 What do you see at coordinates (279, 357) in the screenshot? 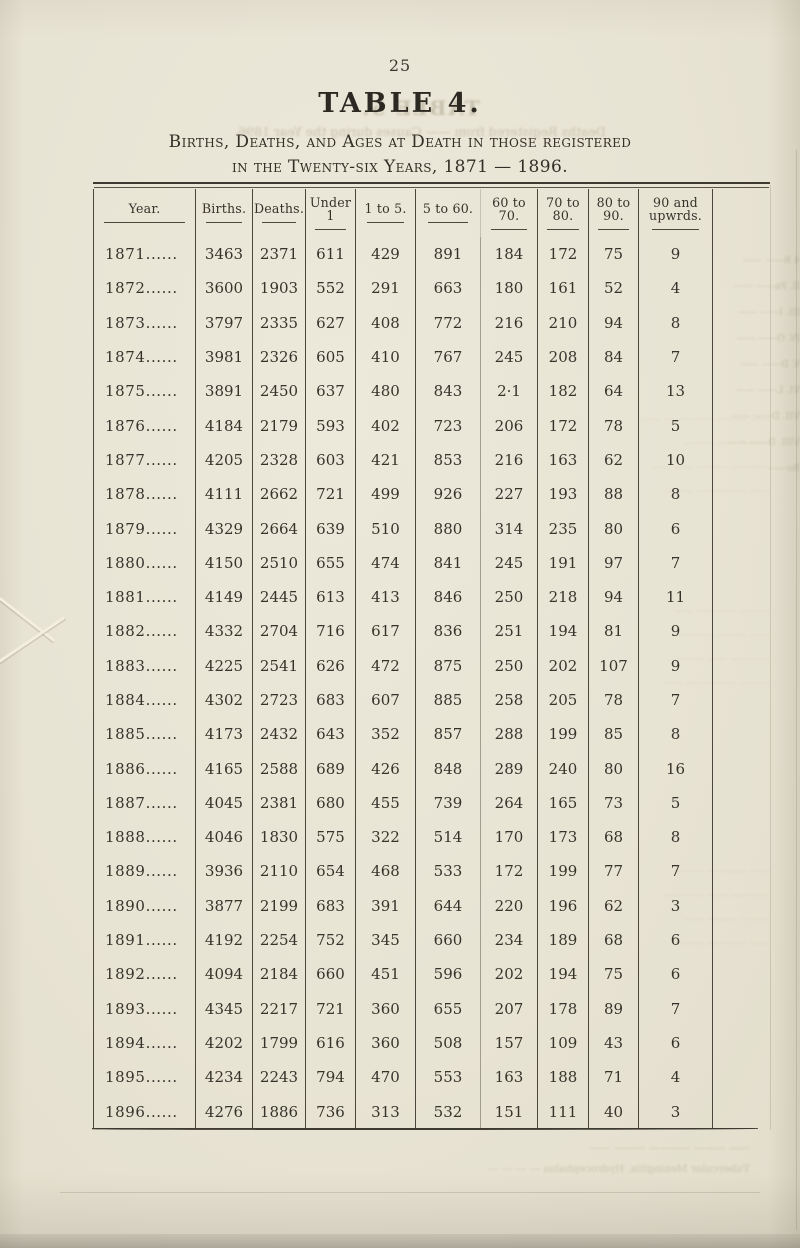
I see `value-cell: 2326` at bounding box center [279, 357].